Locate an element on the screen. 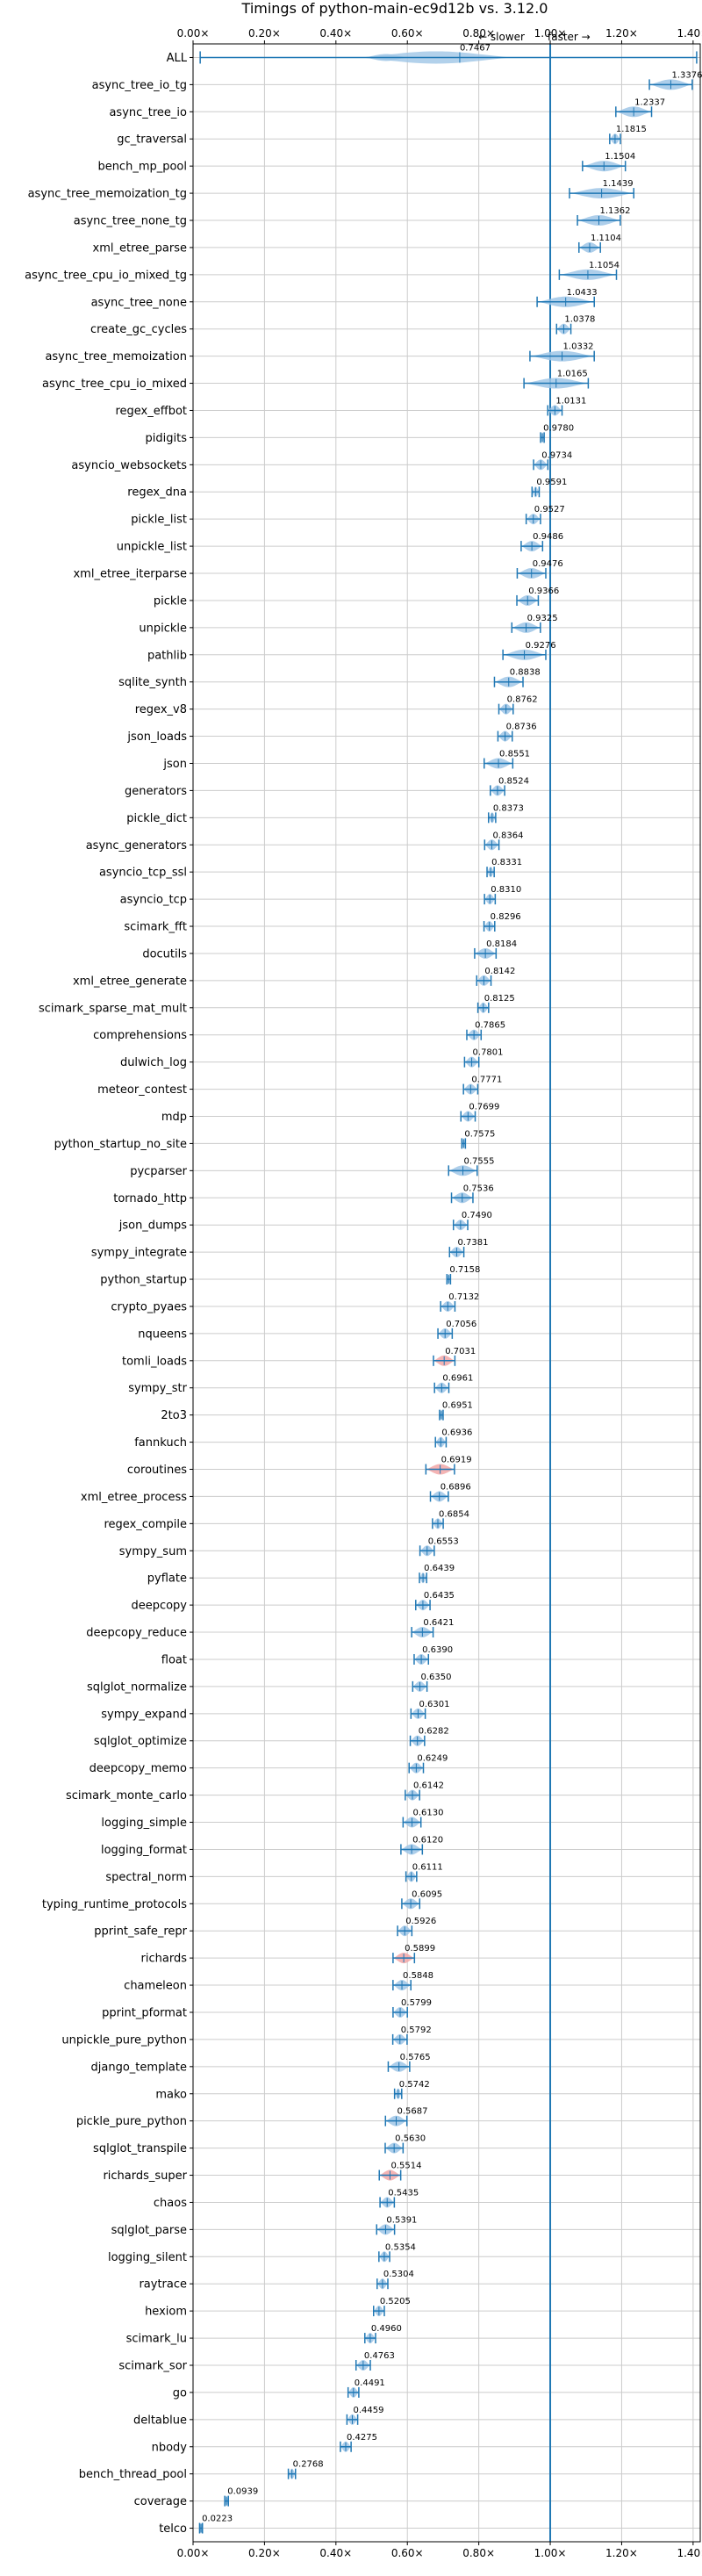  y-tick-label: unpickle is located at coordinates (163, 628).